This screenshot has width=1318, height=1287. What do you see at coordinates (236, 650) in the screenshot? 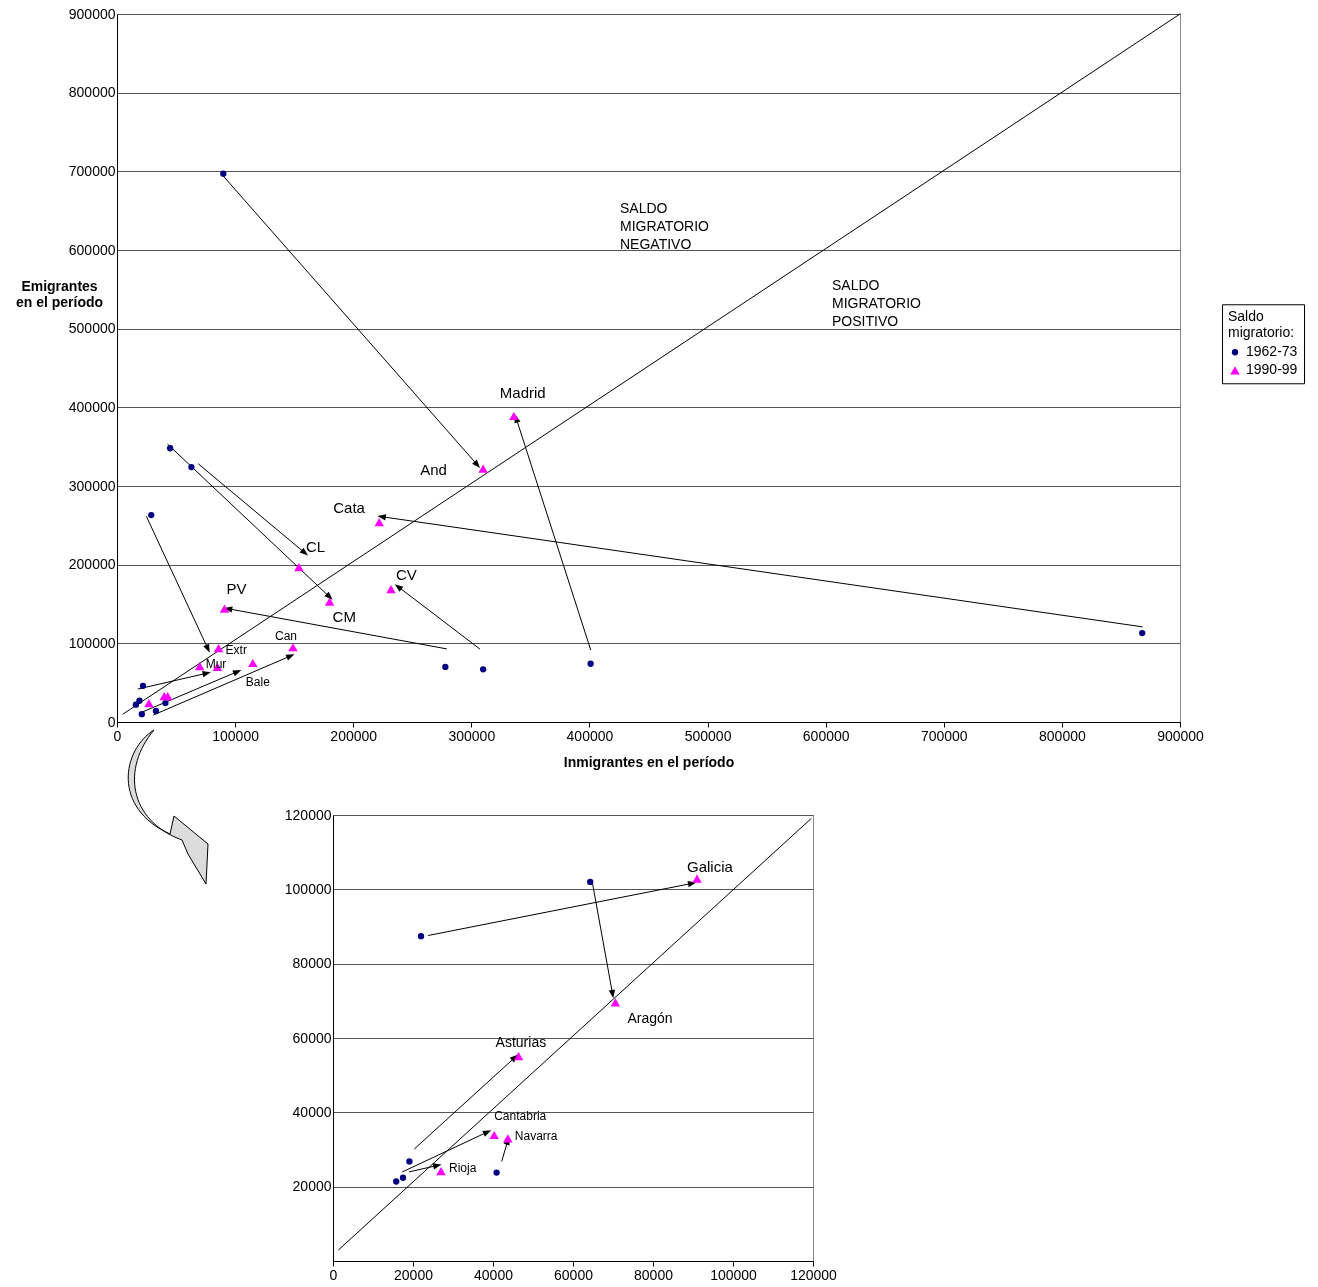
I see `annotation: Extr` at bounding box center [236, 650].